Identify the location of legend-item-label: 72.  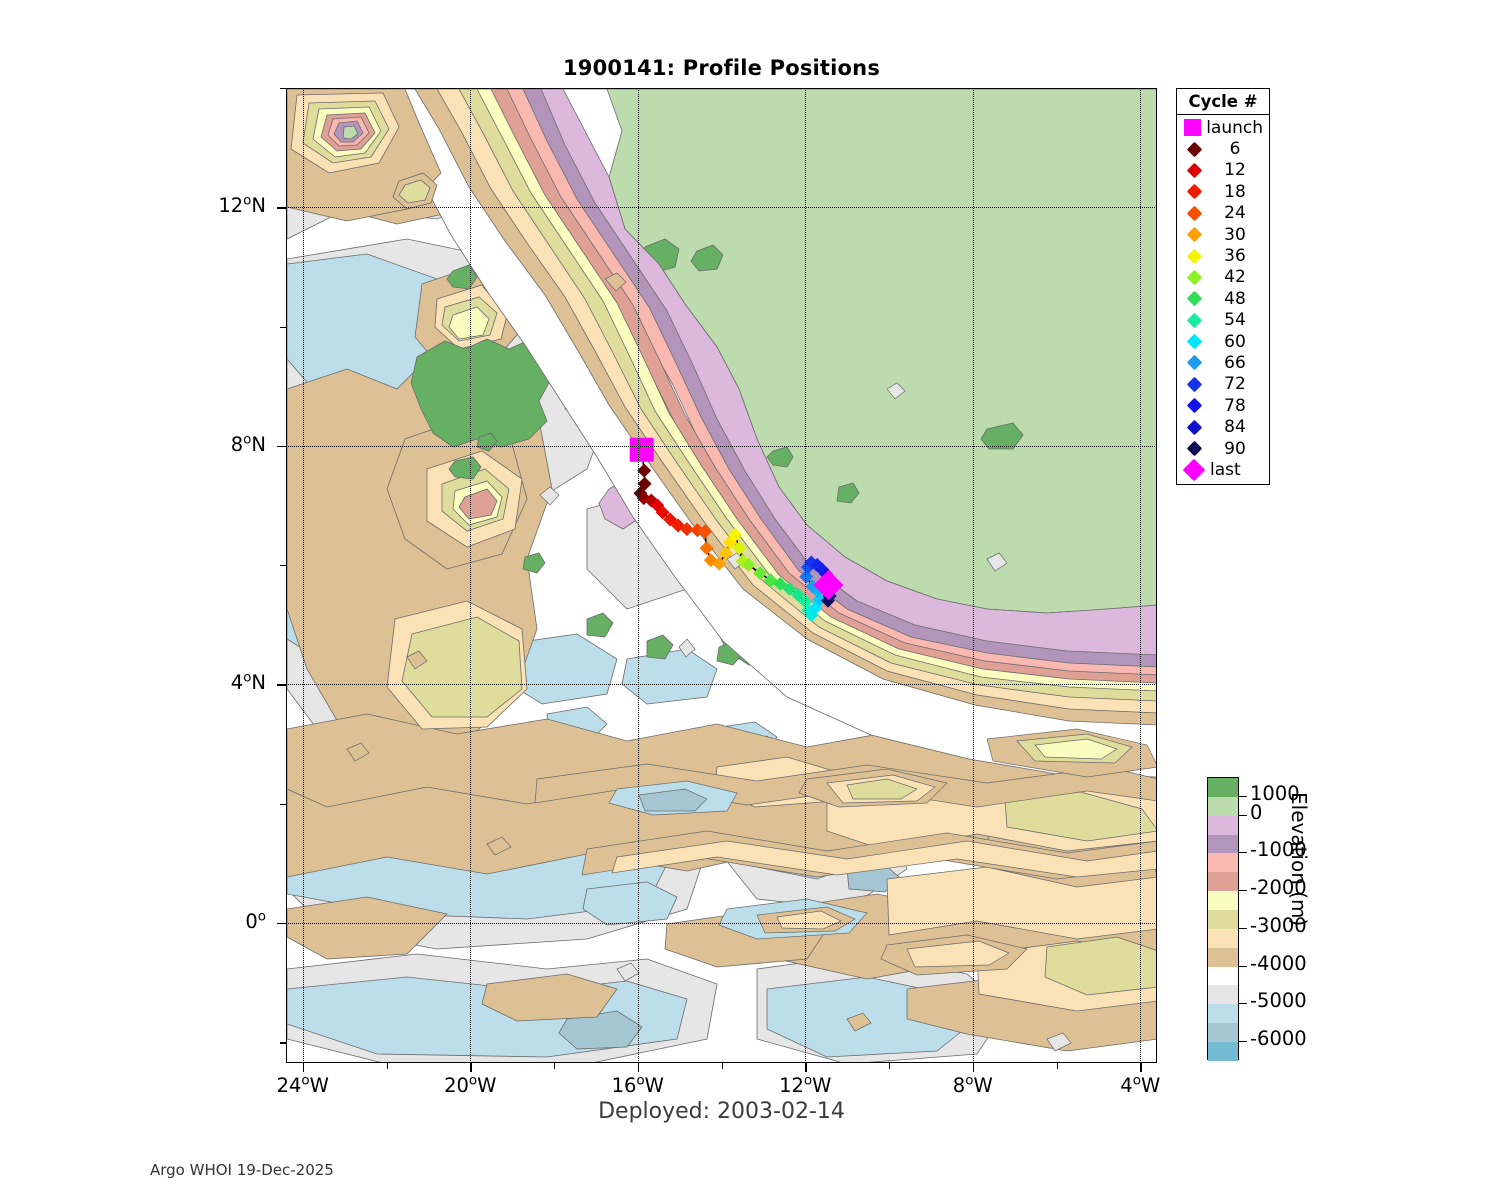
(1235, 384).